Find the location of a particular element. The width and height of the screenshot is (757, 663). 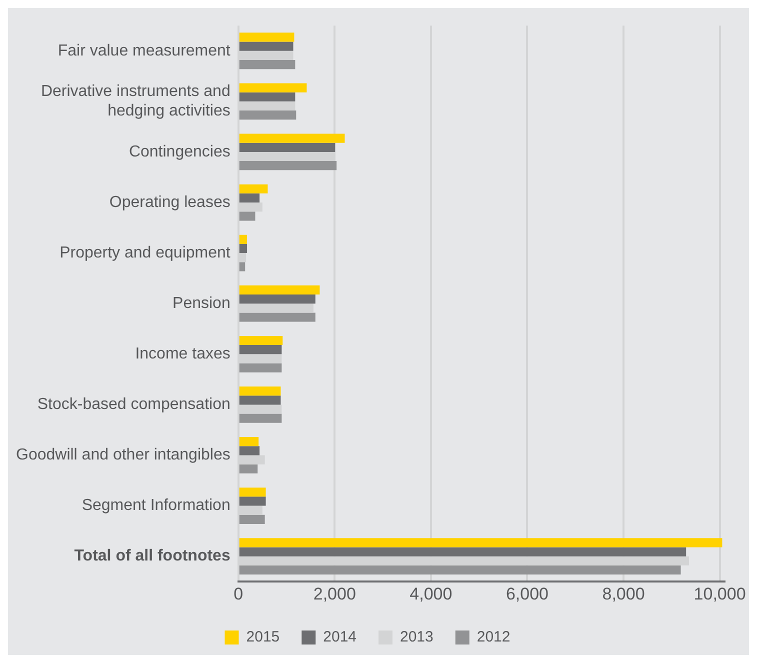

y-tick-label: Segment Information is located at coordinates (156, 505).